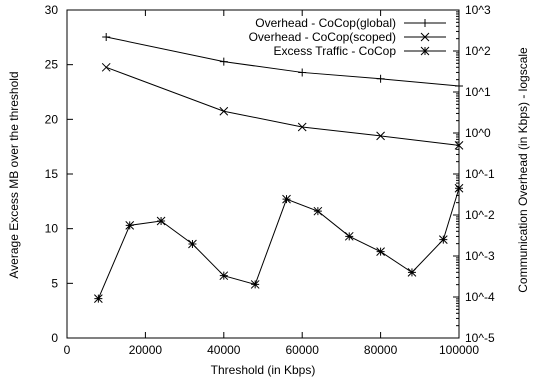 This screenshot has width=534, height=385. Describe the element at coordinates (478, 10) in the screenshot. I see `y2-tick-label: 10^3` at that location.